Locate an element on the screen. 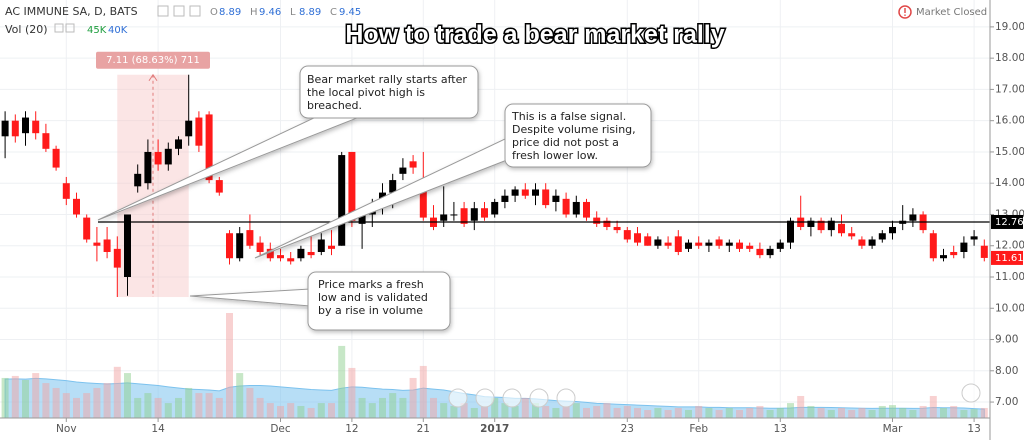 This screenshot has height=440, width=1024. callout-text: Bear market rally starts after is located at coordinates (387, 79).